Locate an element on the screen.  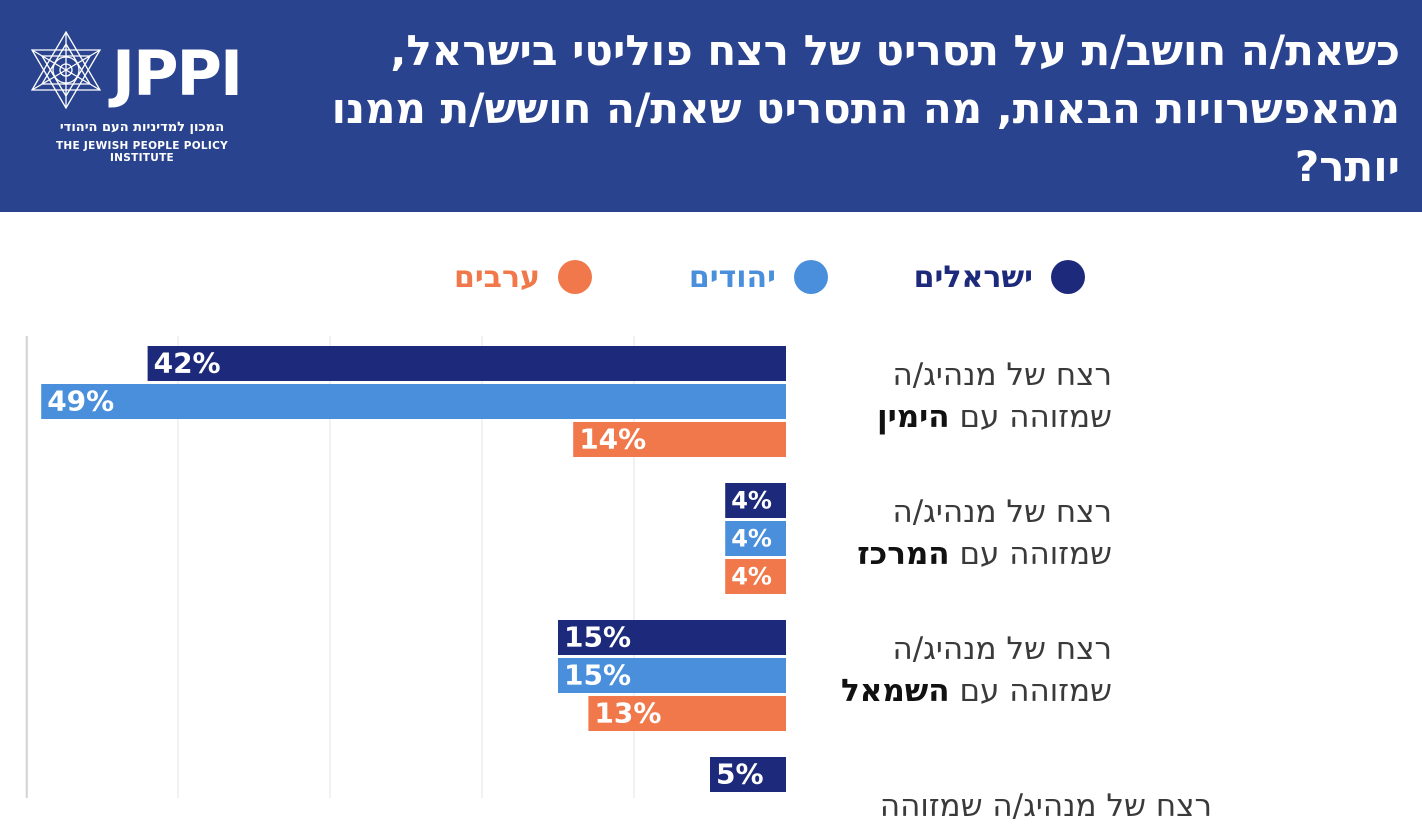
legend-label: ישראלים is located at coordinates (973, 277).